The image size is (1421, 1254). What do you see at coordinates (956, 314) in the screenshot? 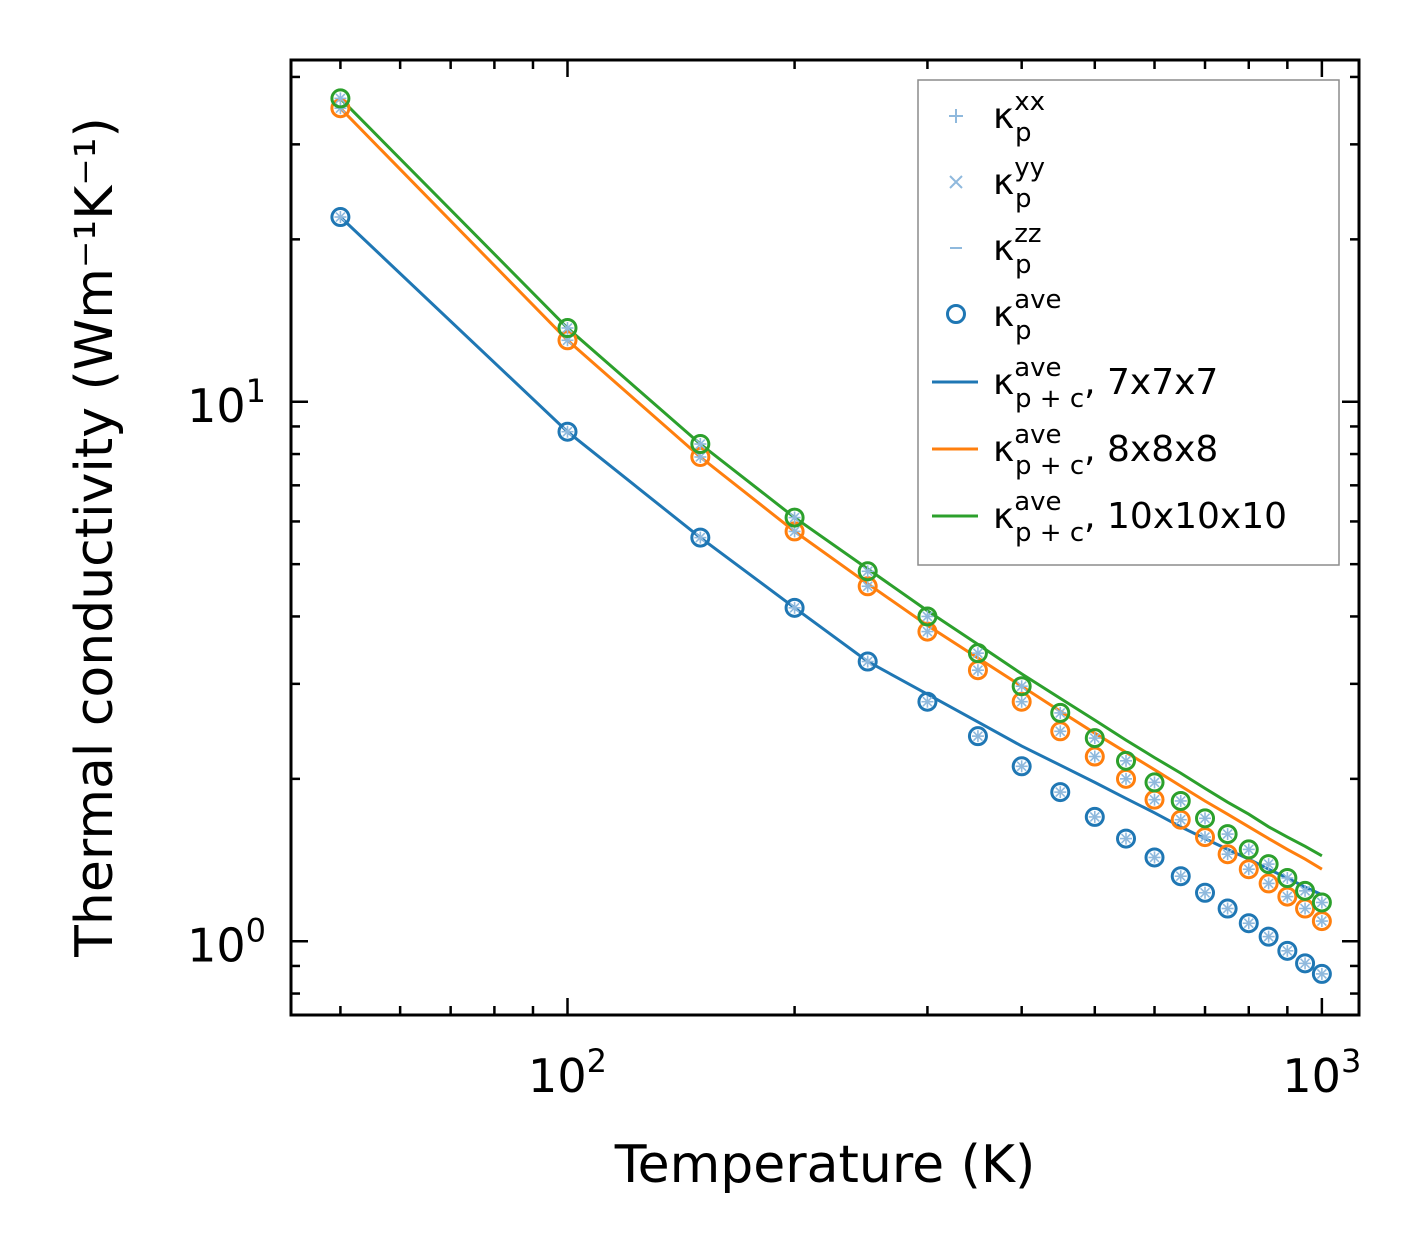
I see `legend-circle-marker` at bounding box center [956, 314].